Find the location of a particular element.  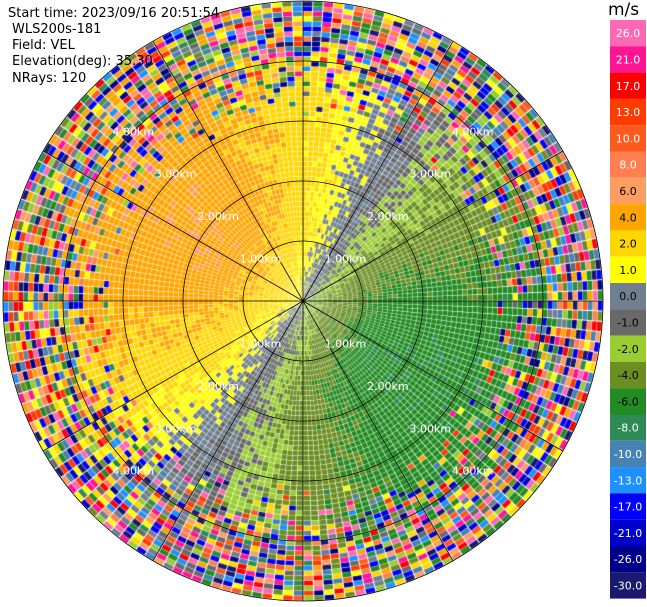

colorbar-tick-label: -21.0 is located at coordinates (628, 533).